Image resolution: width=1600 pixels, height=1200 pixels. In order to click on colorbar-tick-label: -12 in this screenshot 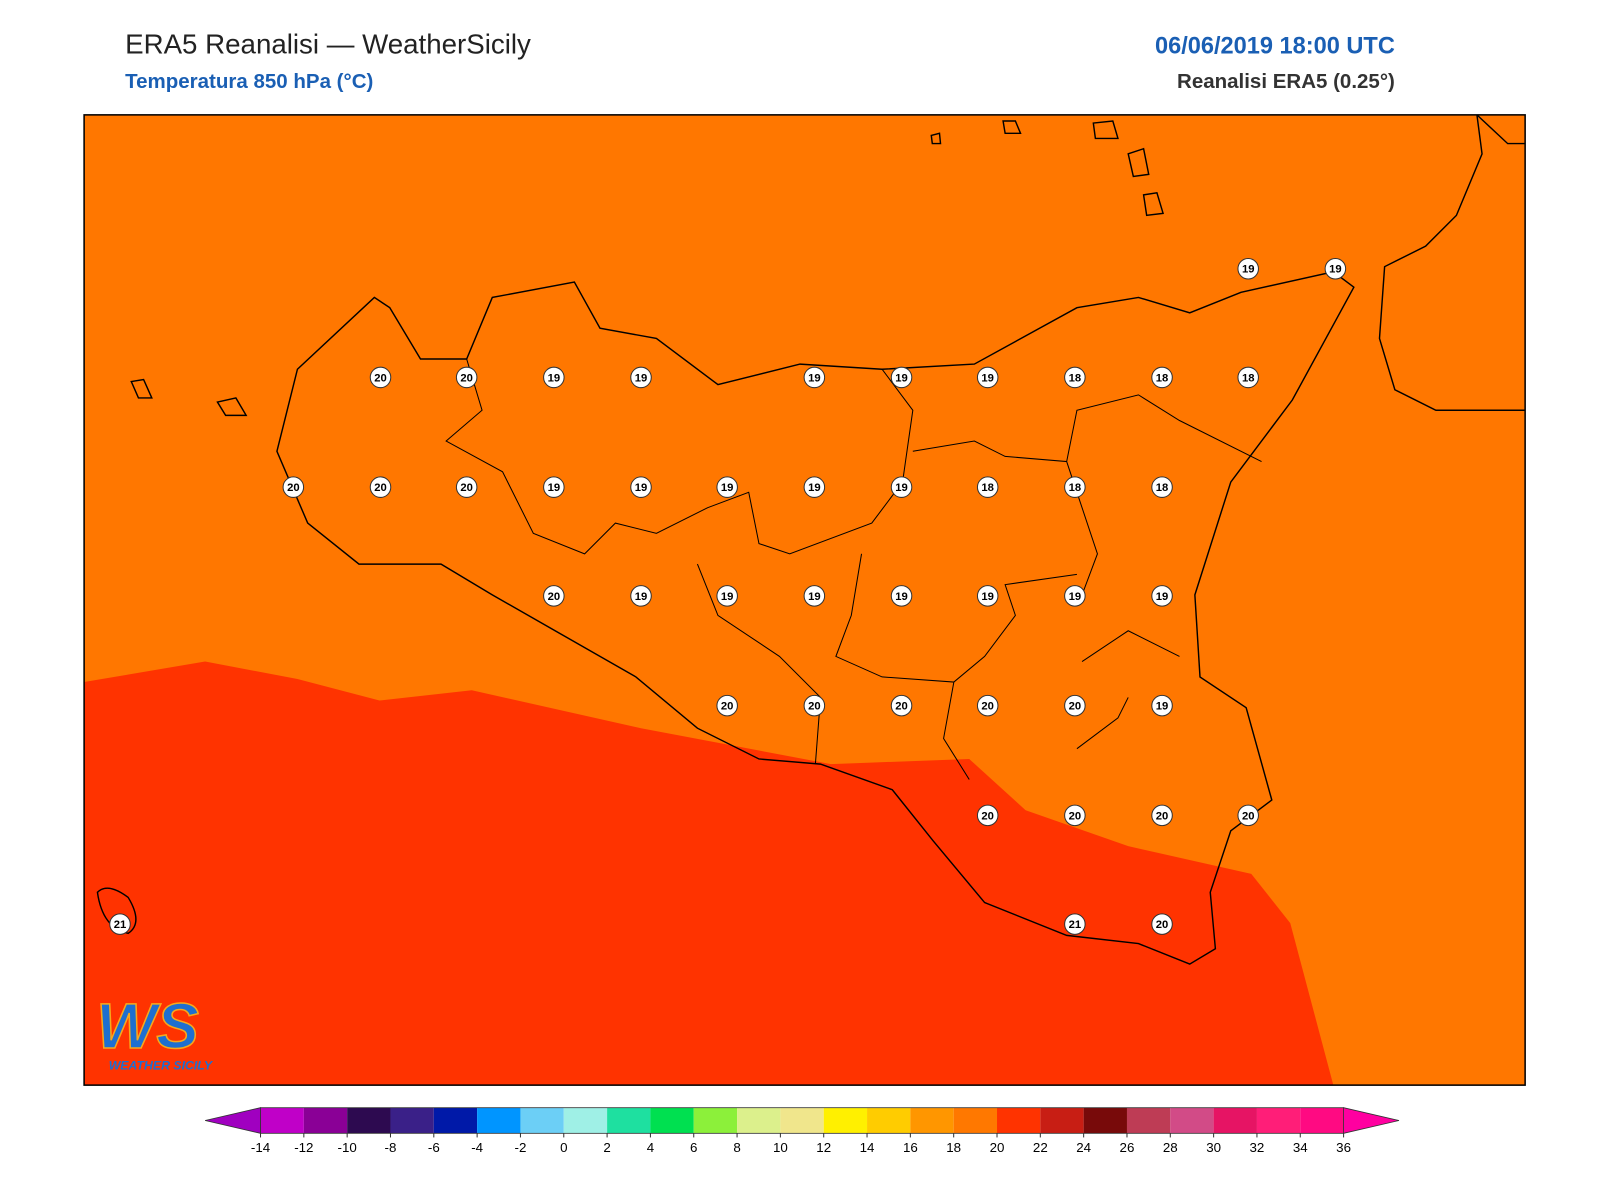, I will do `click(303, 1147)`.